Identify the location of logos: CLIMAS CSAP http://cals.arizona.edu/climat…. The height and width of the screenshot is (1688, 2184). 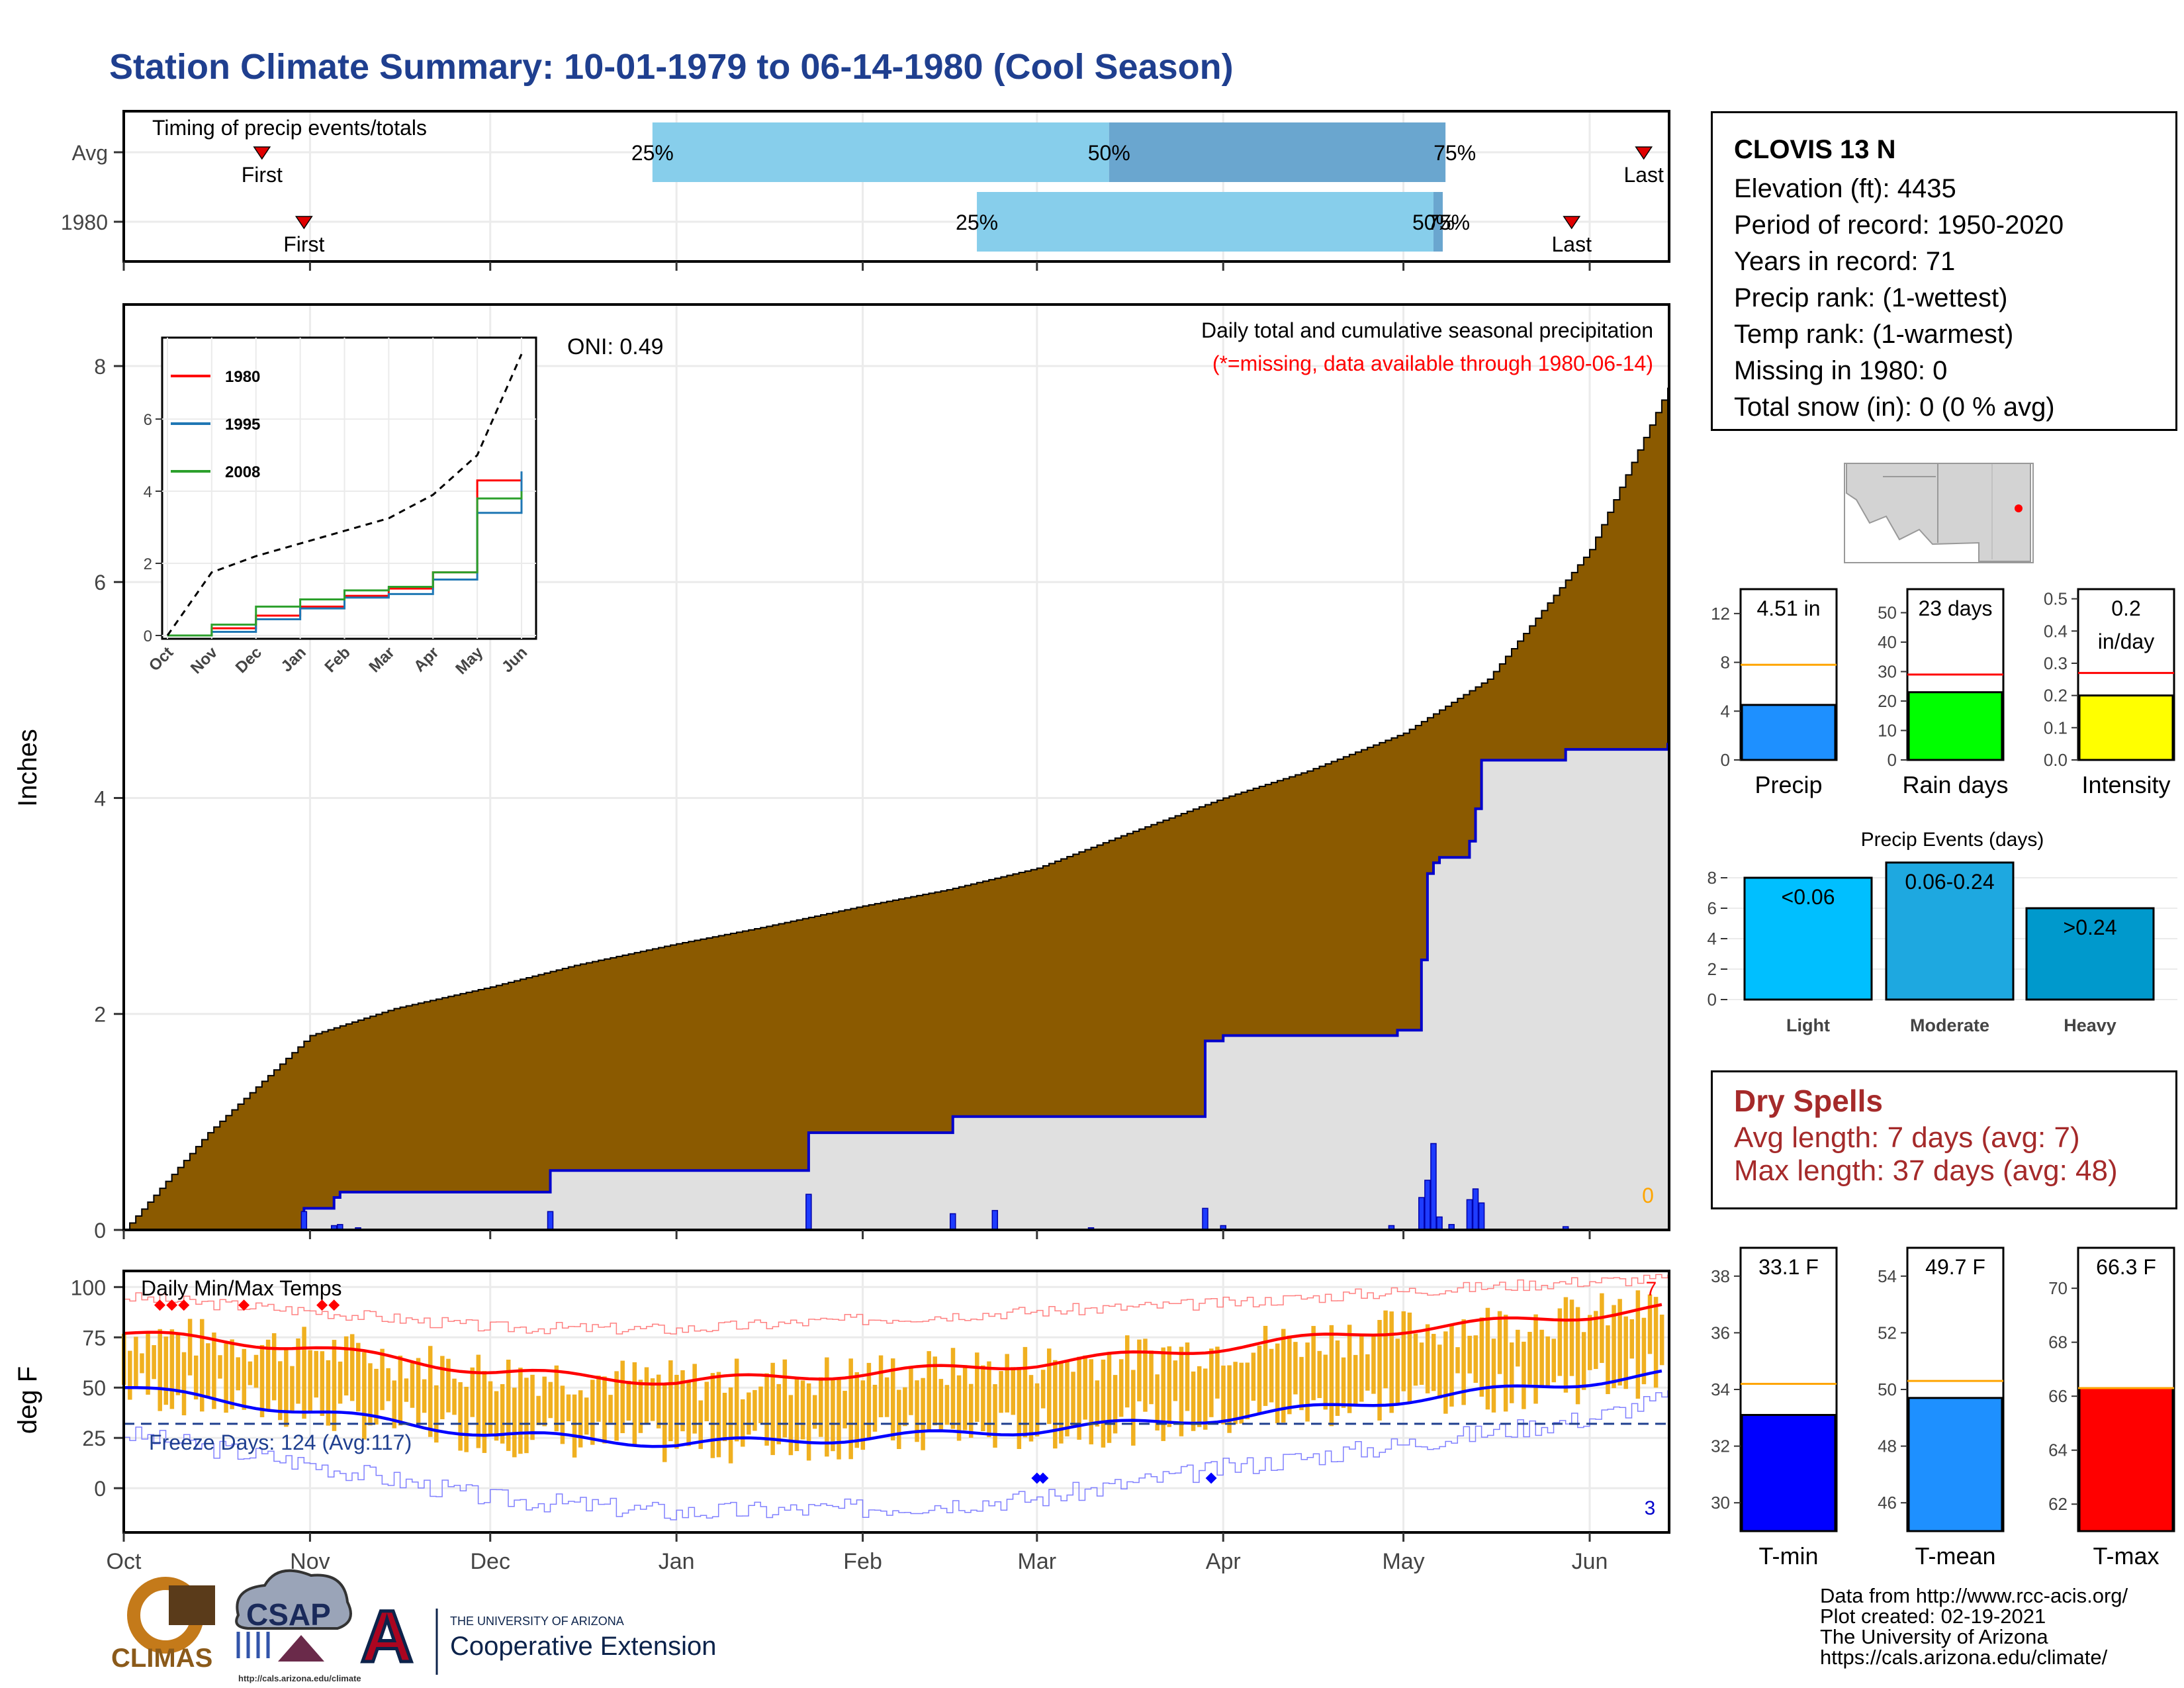
(413, 1626).